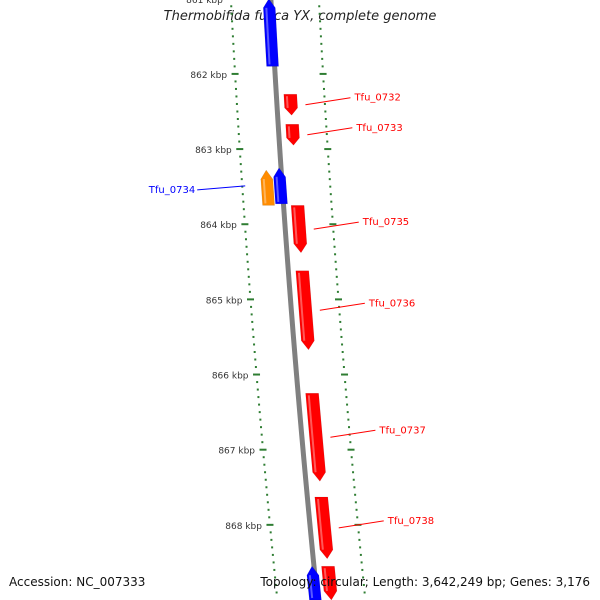  I want to click on scale-ticks-outer, so click(254, 299).